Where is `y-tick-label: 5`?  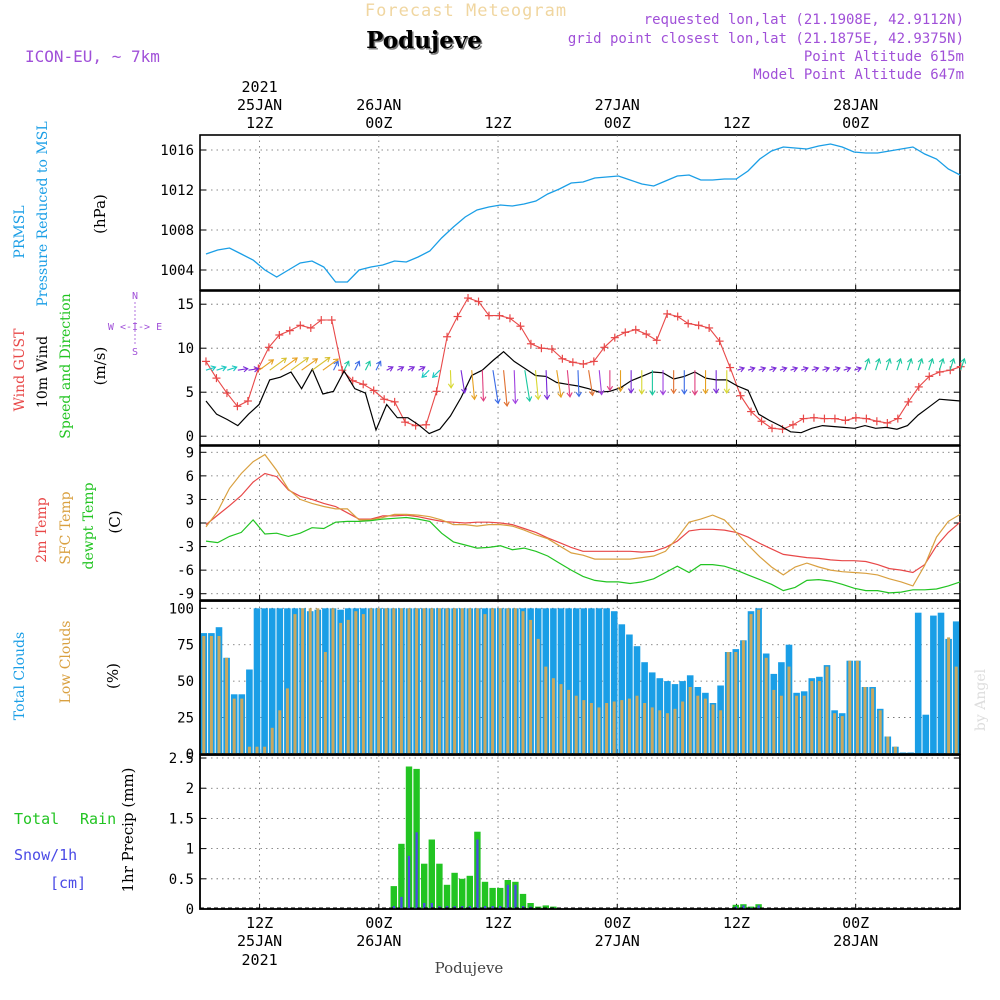
y-tick-label: 5 is located at coordinates (190, 393).